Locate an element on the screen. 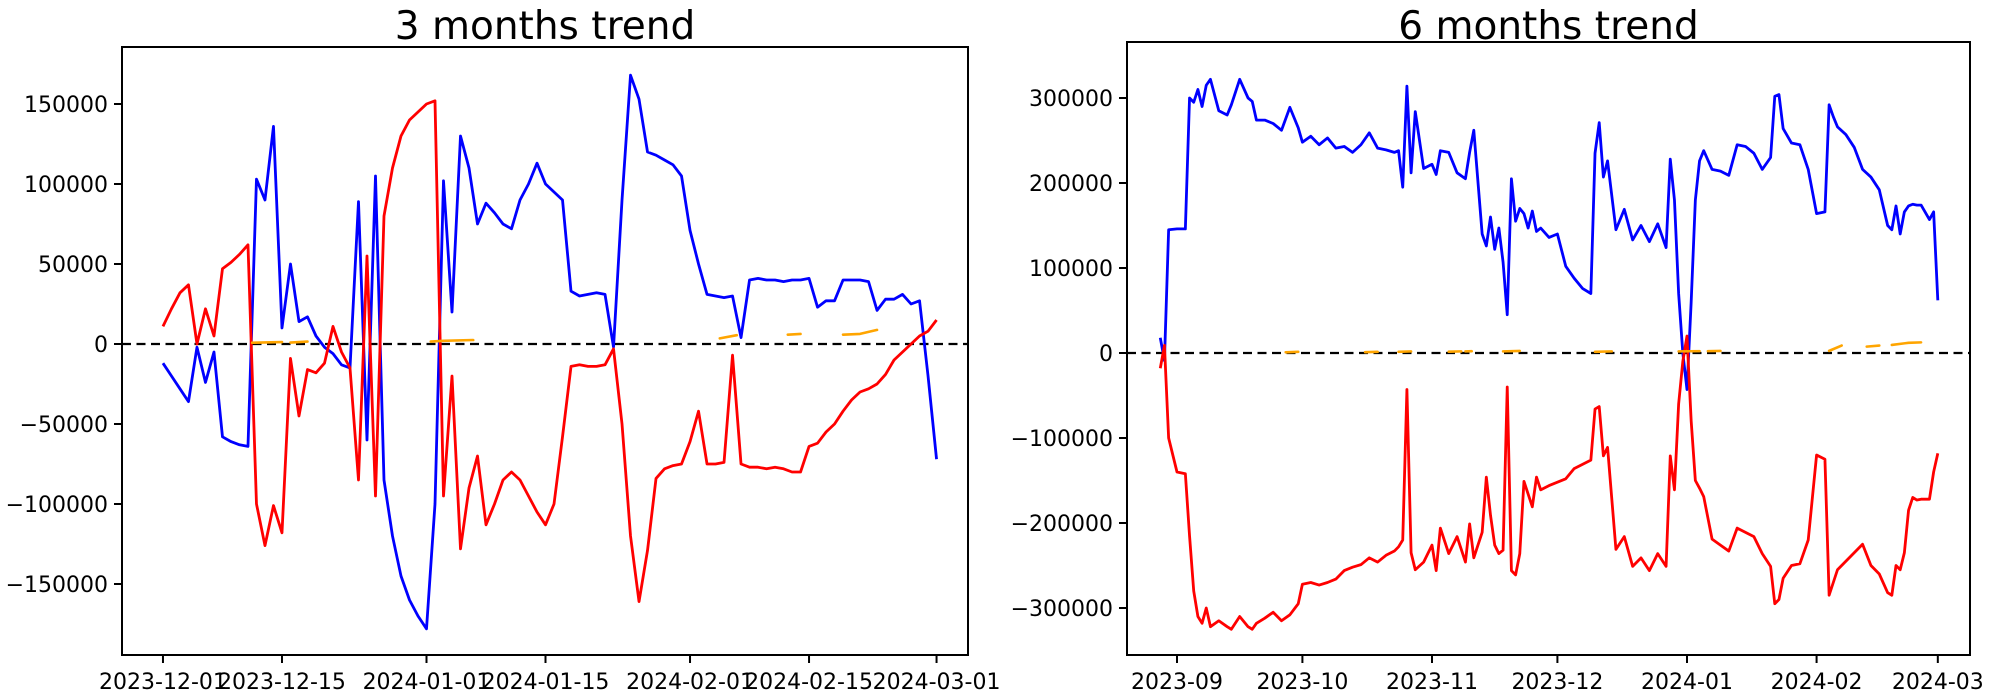  y-tick-label: 150000 is located at coordinates (66, 105).